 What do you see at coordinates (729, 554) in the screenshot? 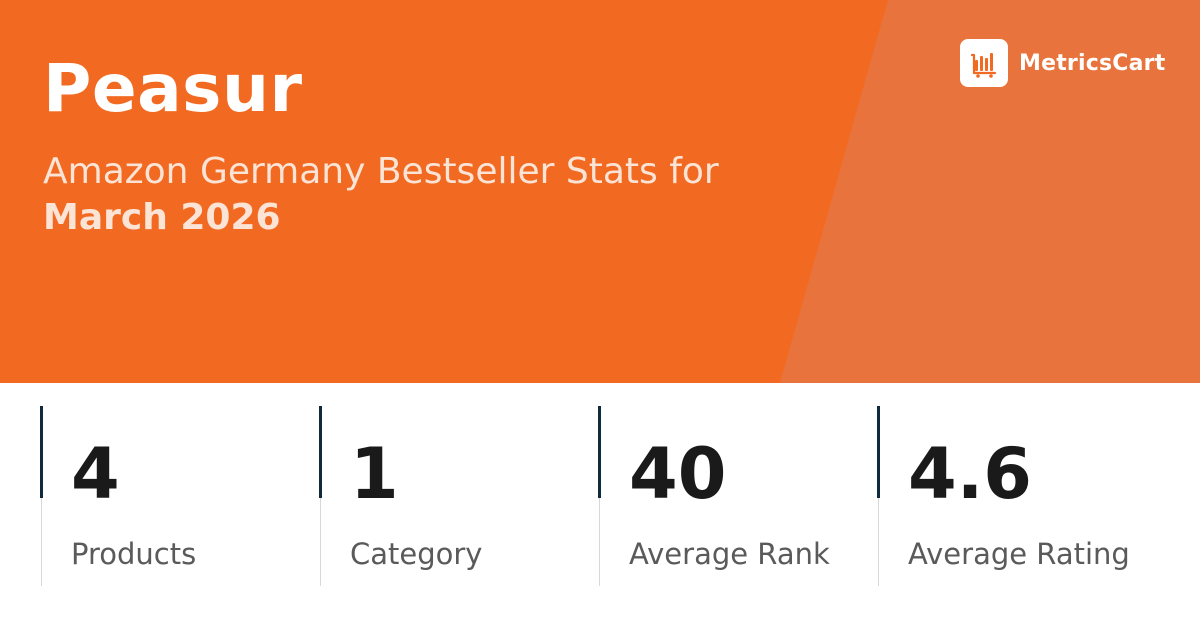
I see `stat-label: Average Rank` at bounding box center [729, 554].